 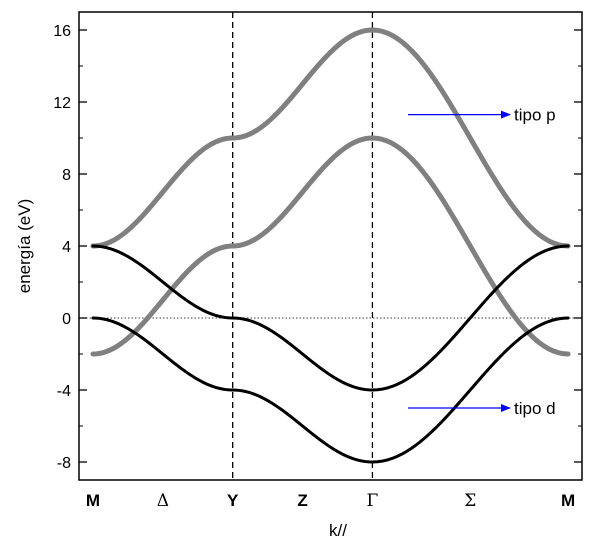 What do you see at coordinates (470, 501) in the screenshot?
I see `kpoint-label: Σ` at bounding box center [470, 501].